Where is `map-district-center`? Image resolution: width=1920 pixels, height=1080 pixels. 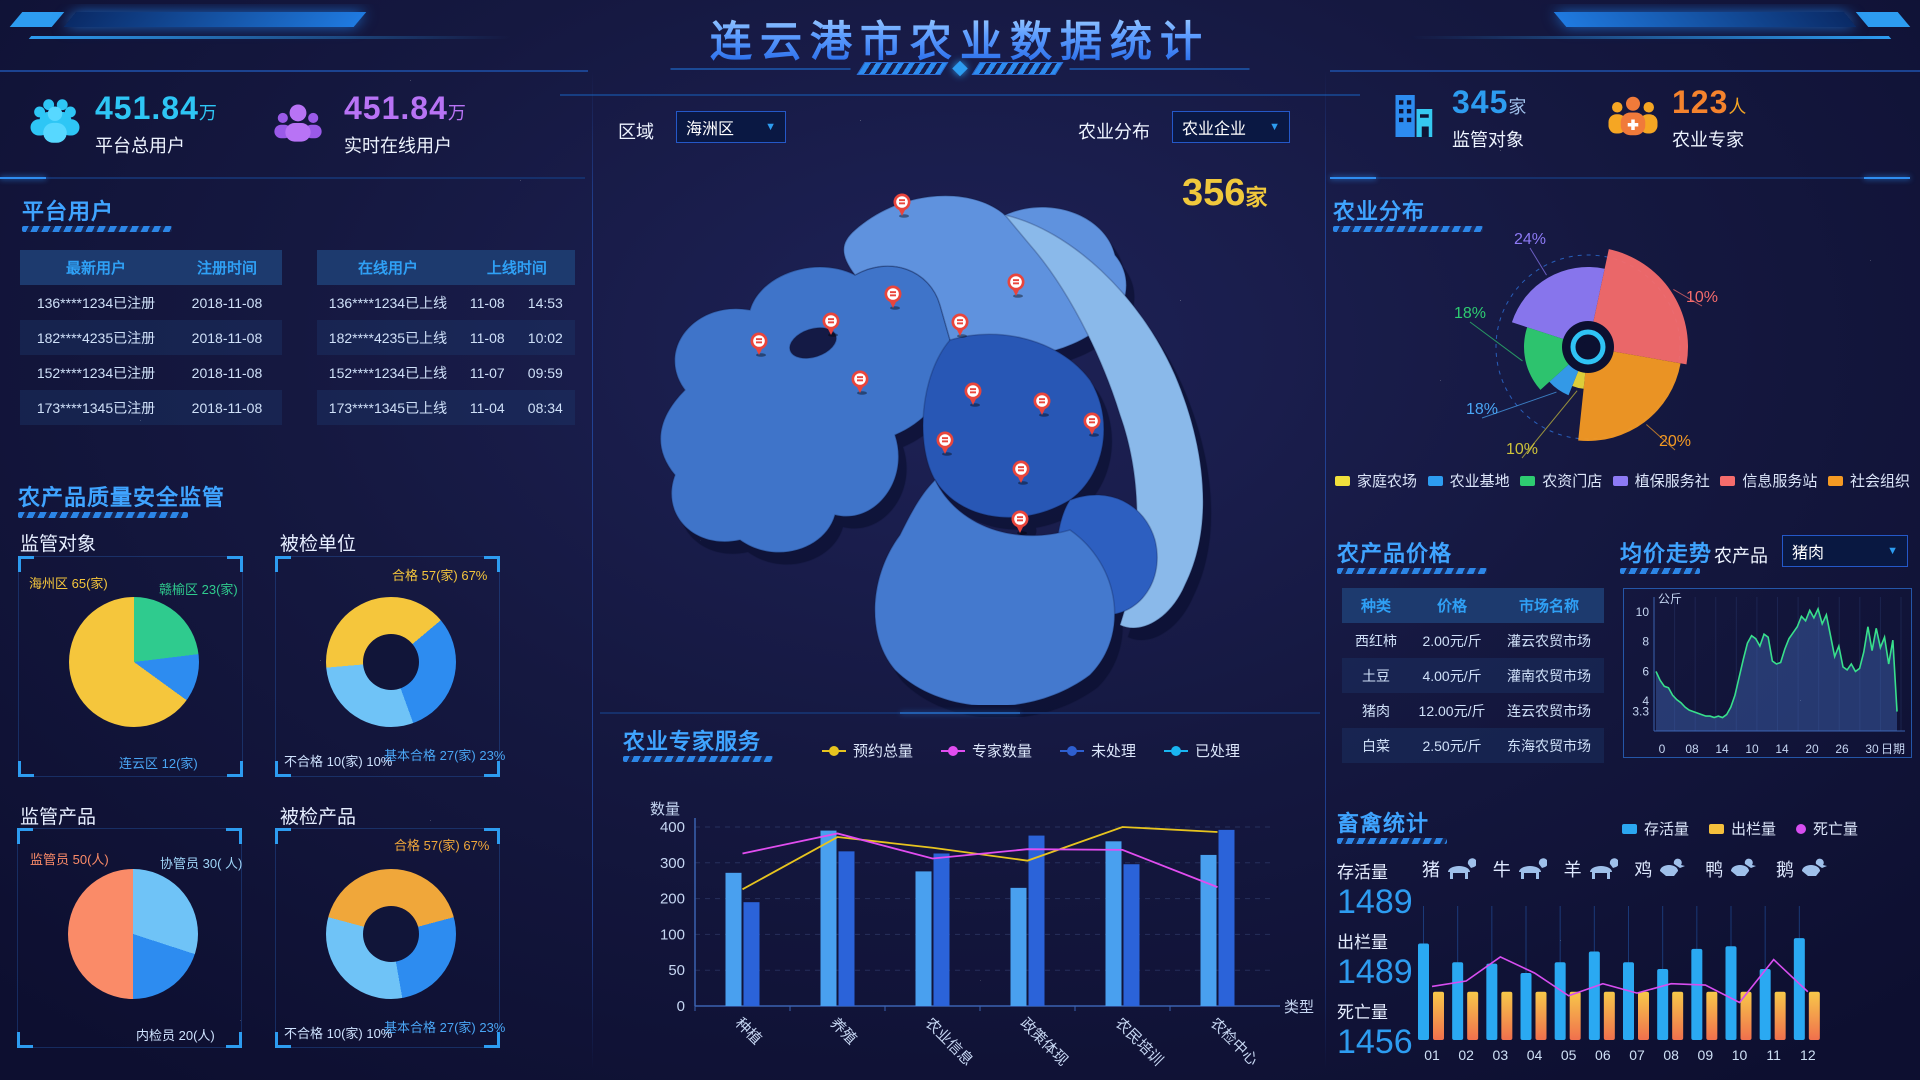
map-district-center is located at coordinates (1013, 426).